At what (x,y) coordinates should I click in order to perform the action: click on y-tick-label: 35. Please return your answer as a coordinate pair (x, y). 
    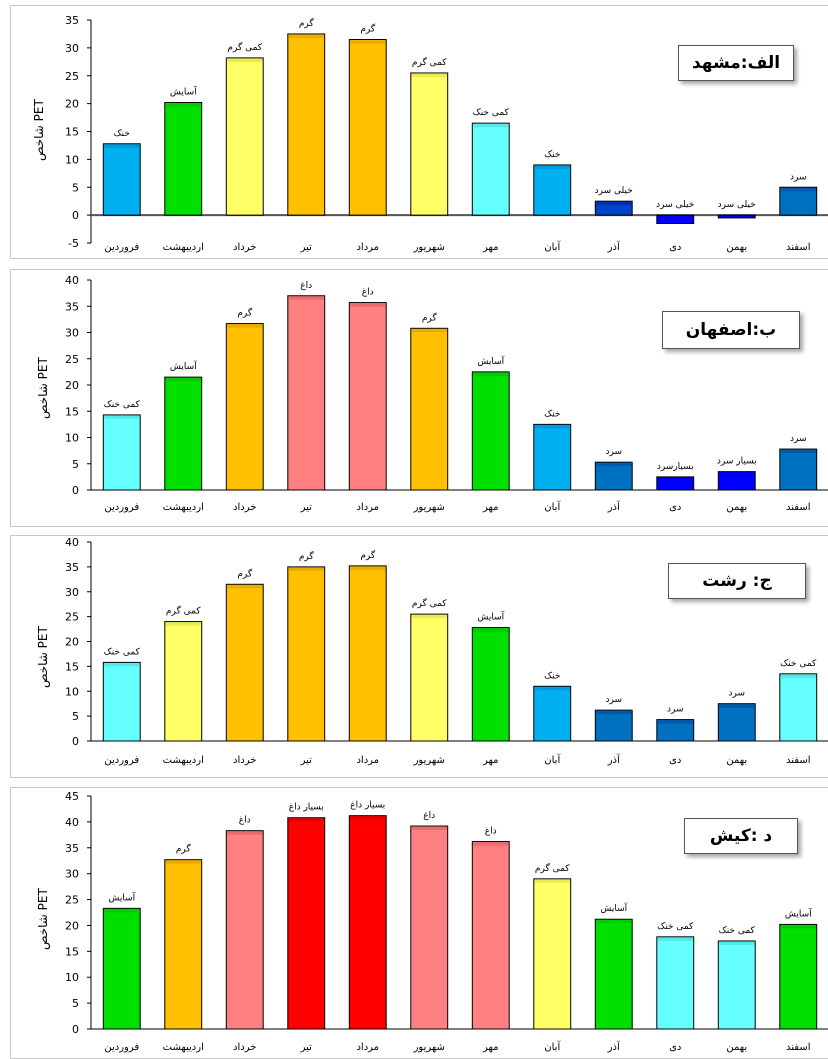
    Looking at the image, I should click on (72, 567).